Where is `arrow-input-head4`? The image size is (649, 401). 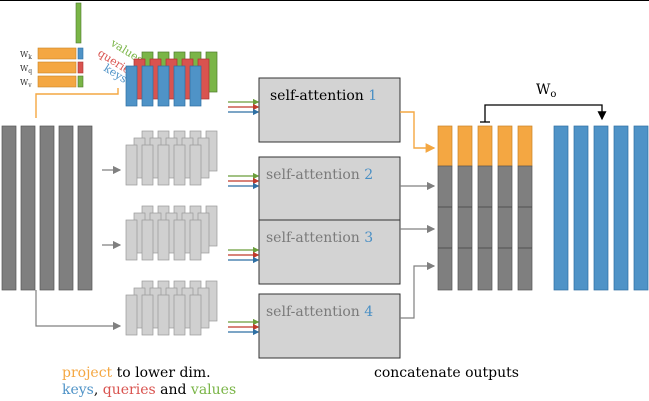
arrow-input-head4 is located at coordinates (78, 310).